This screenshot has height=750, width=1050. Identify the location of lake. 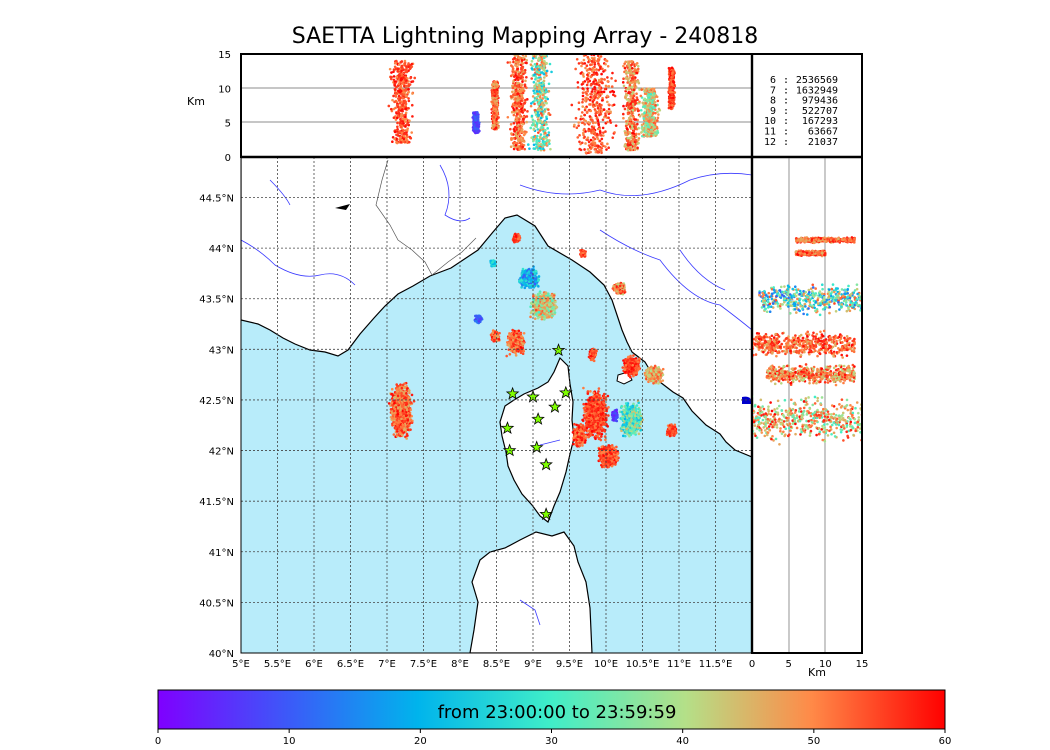
(342, 207).